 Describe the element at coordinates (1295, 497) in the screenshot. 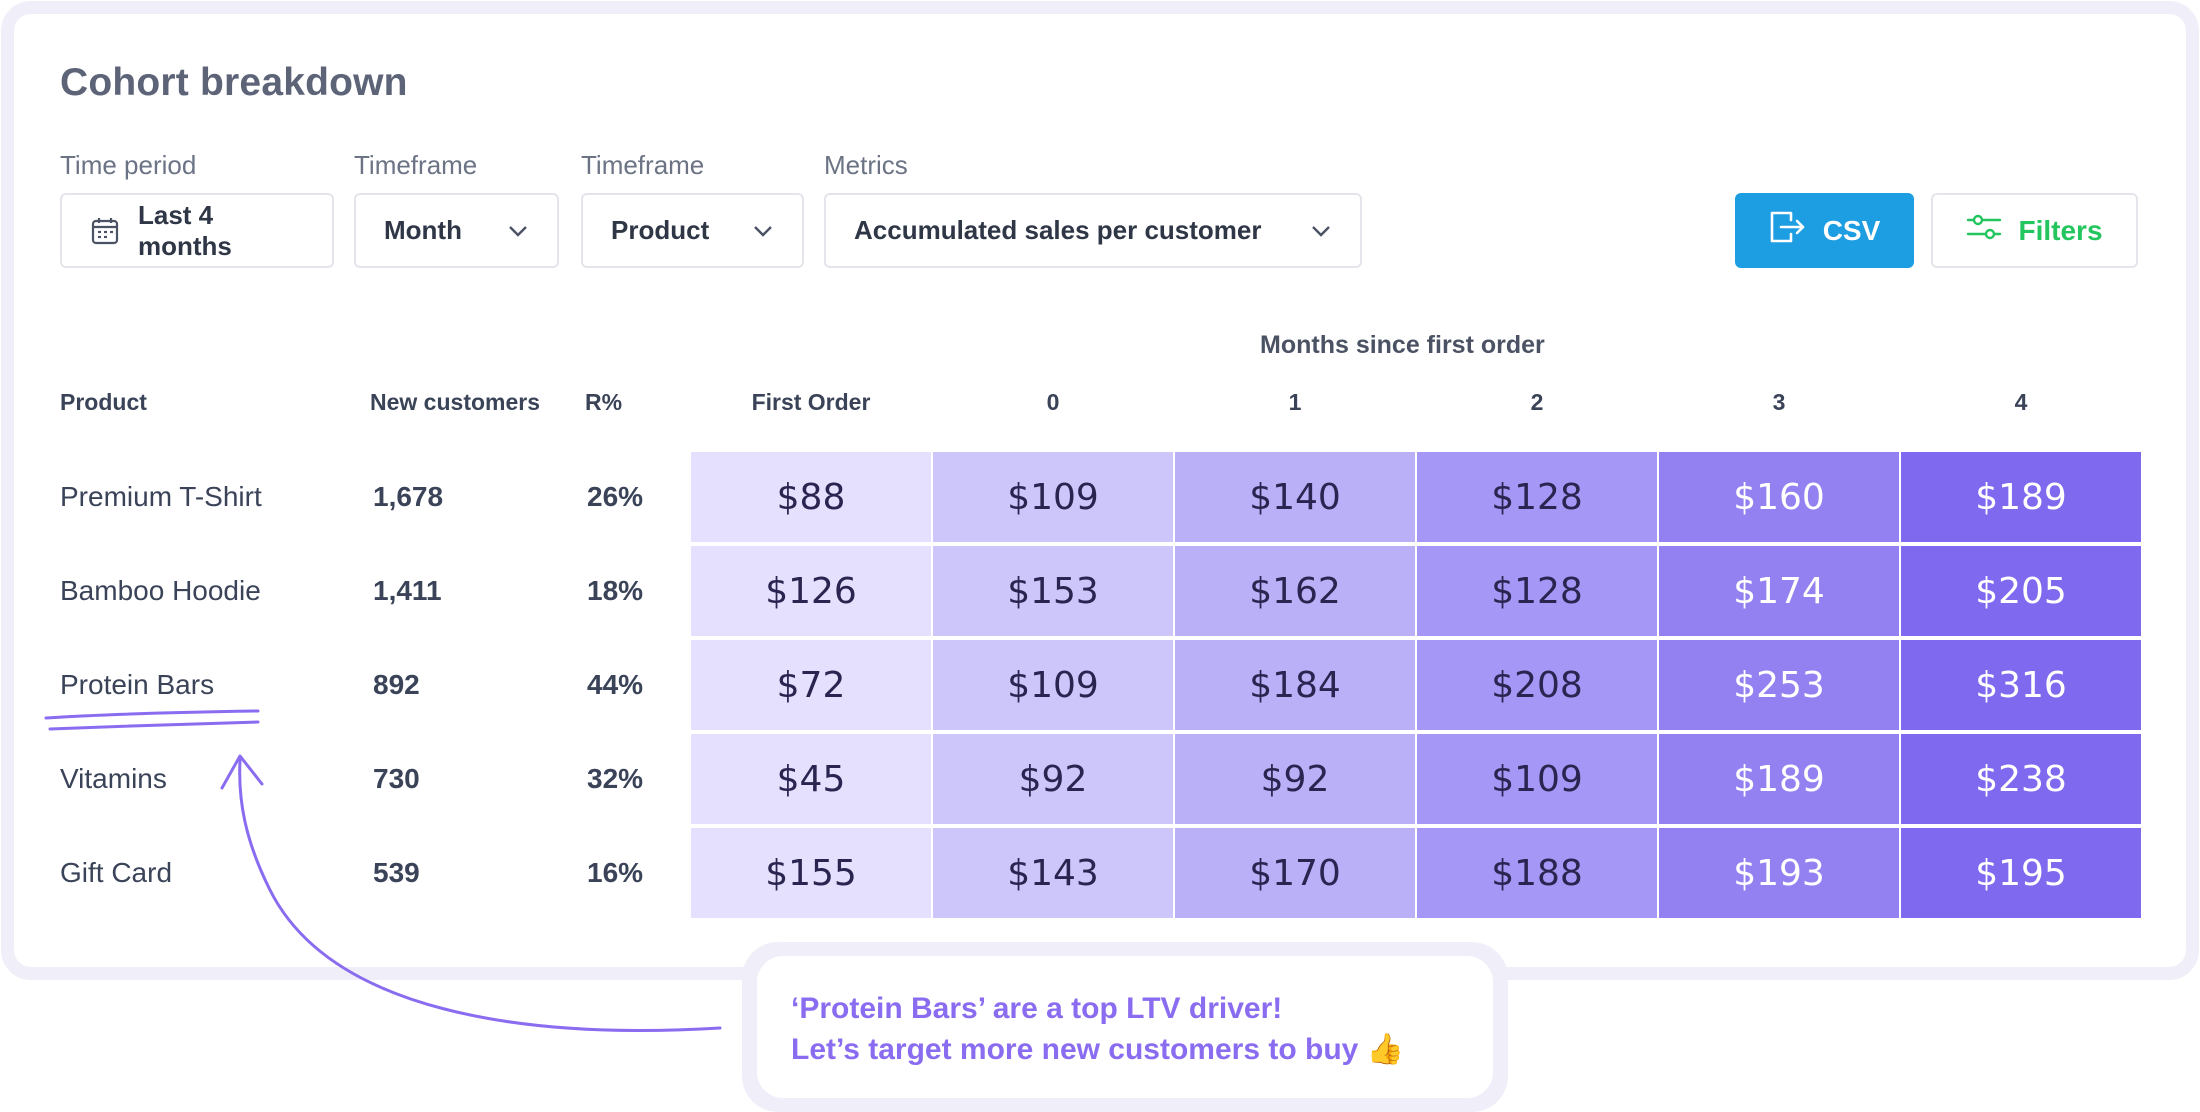

I see `heatmap-cell: $140` at that location.